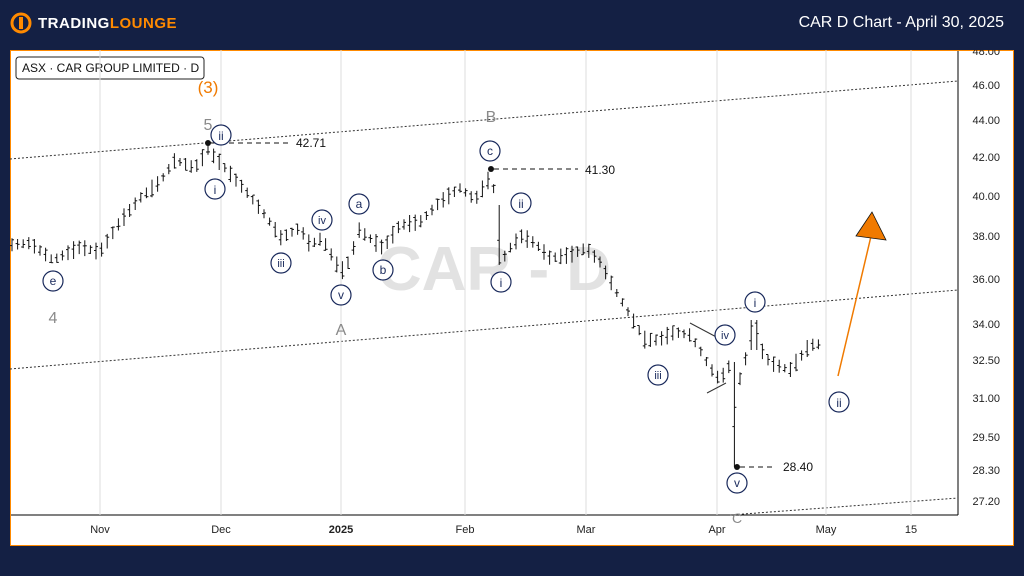 Image resolution: width=1024 pixels, height=576 pixels. I want to click on y-tick: 31.00, so click(986, 399).